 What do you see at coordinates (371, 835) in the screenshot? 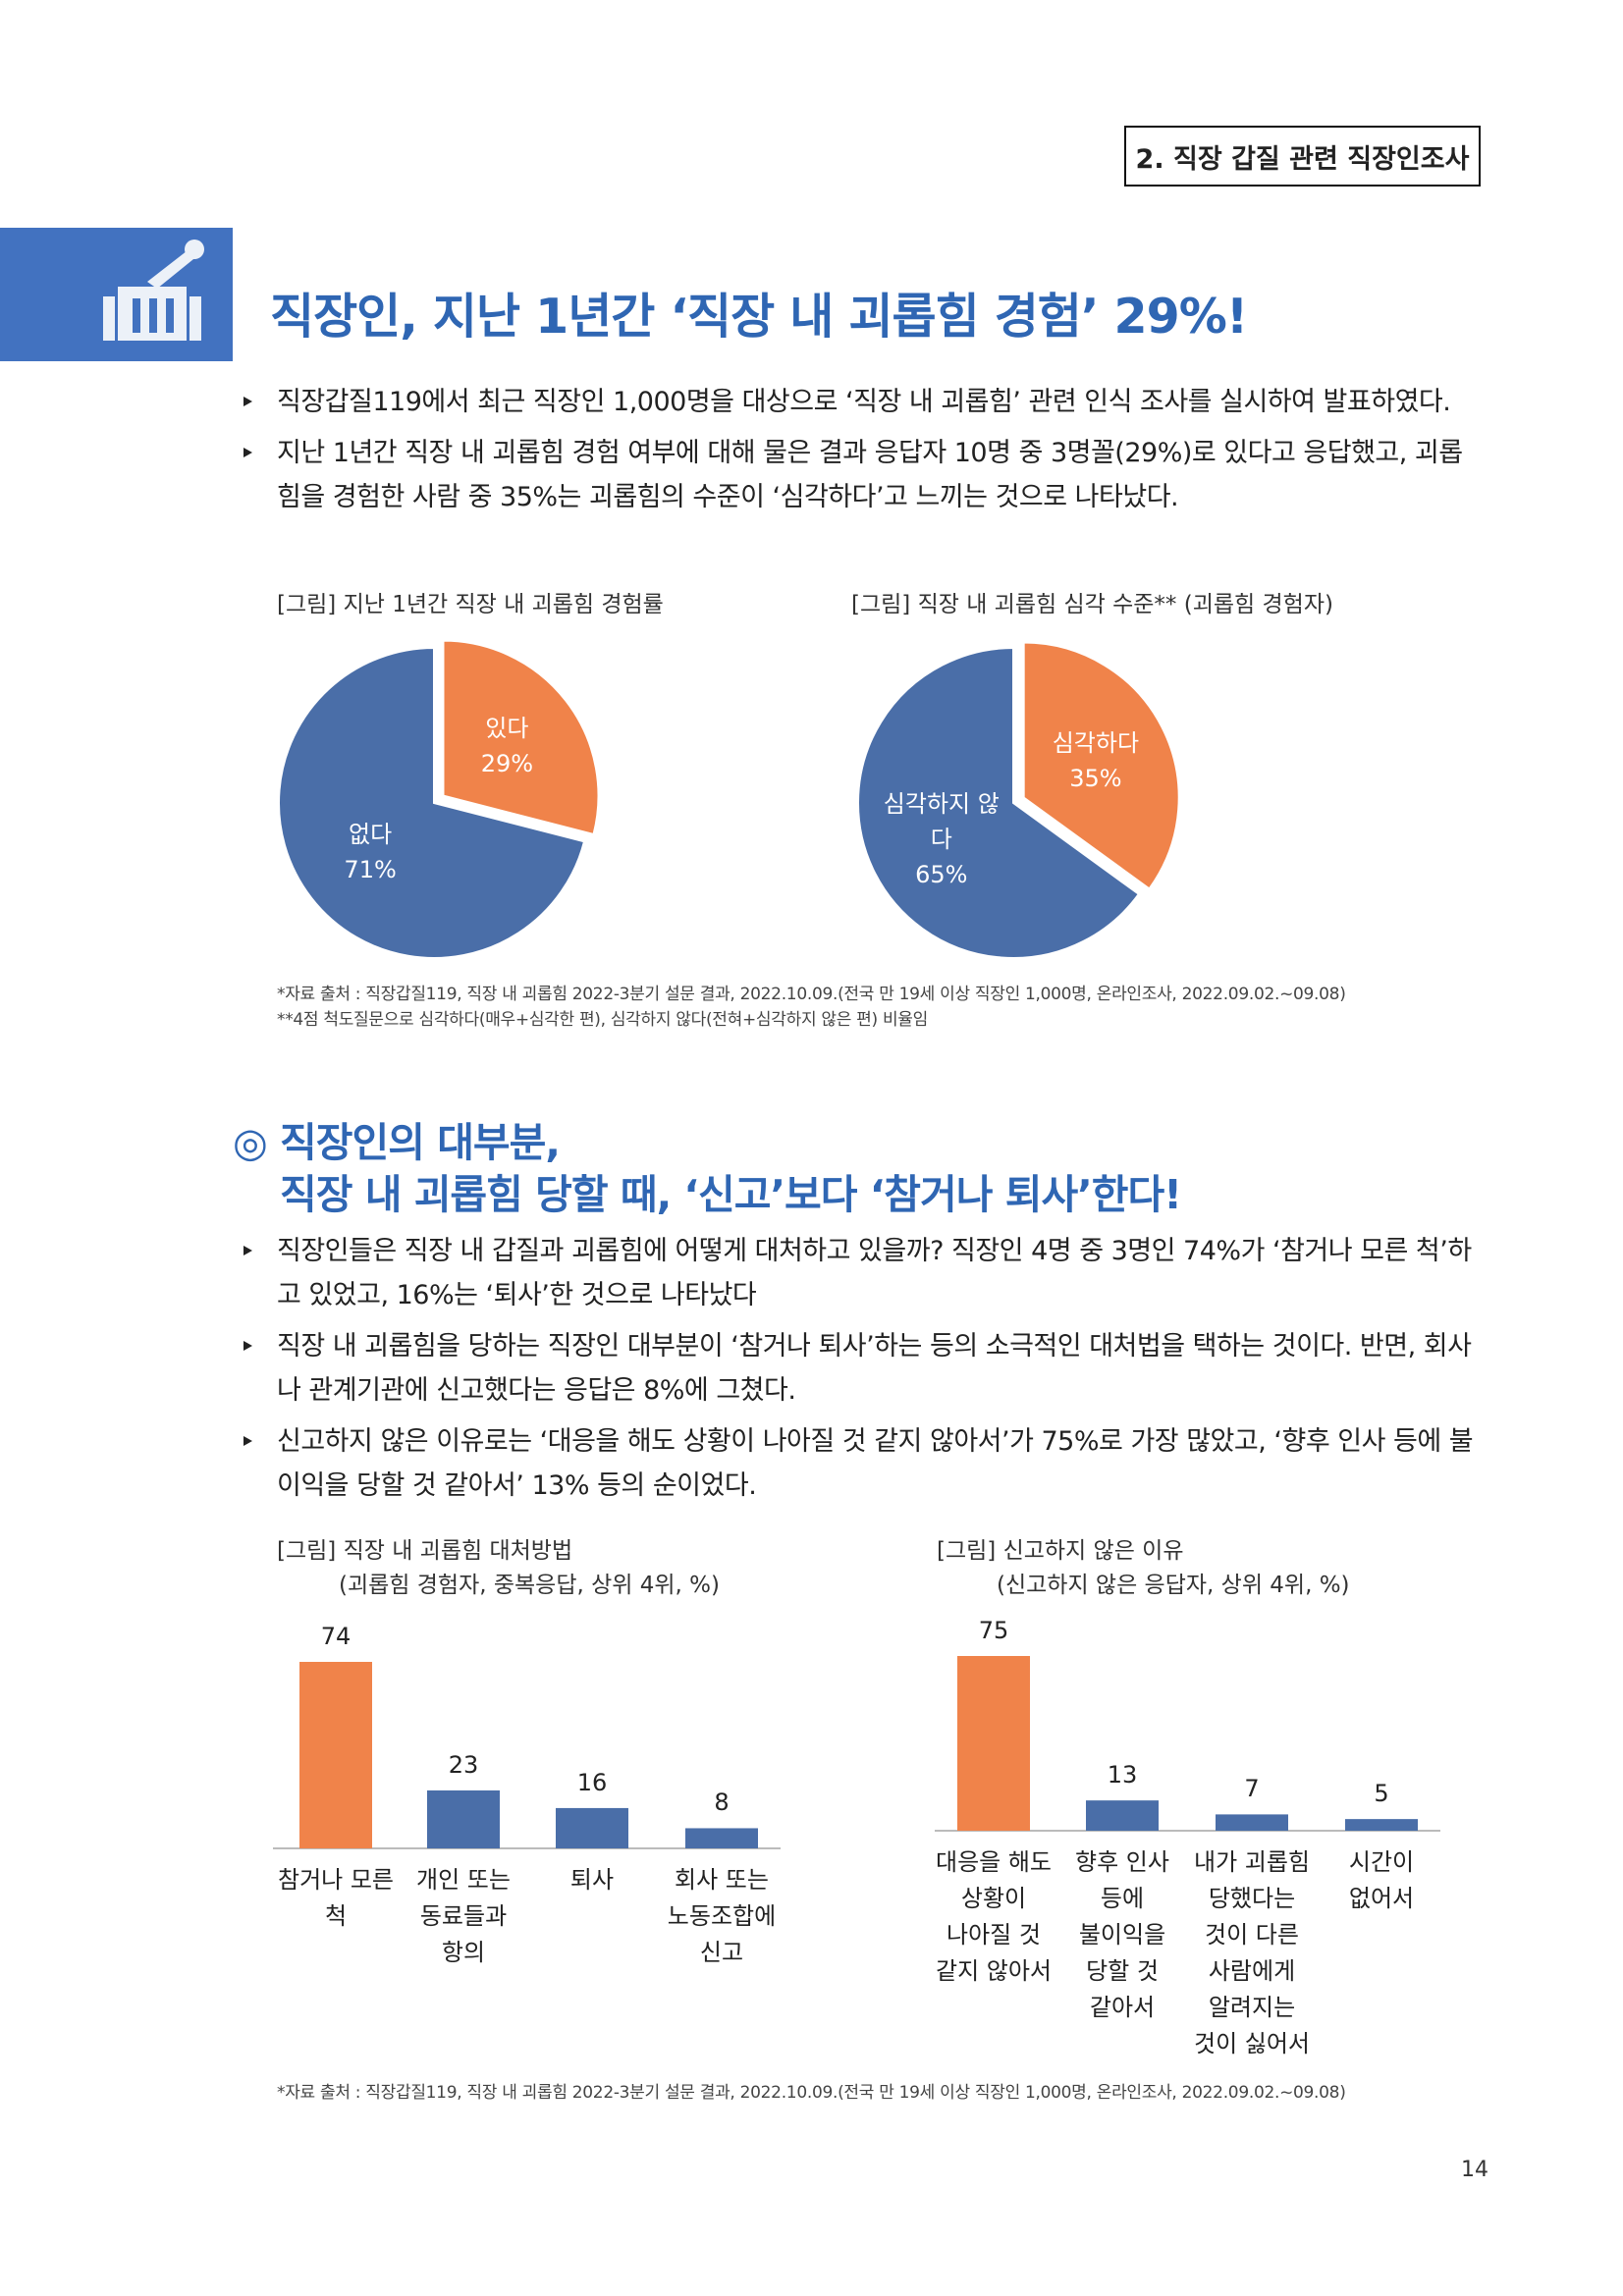
I see `slice-category: 없다` at bounding box center [371, 835].